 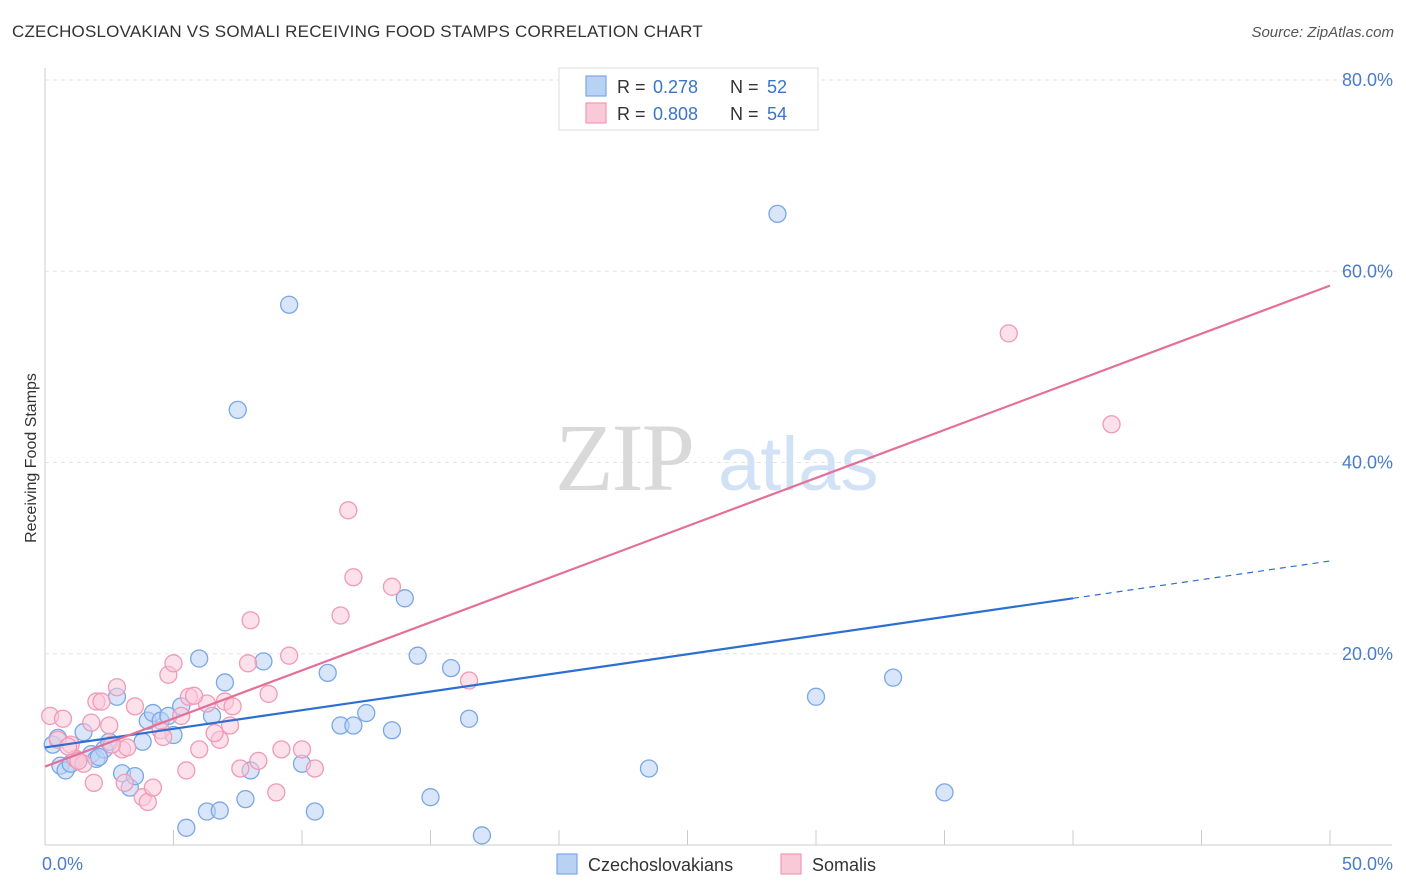 What do you see at coordinates (791, 864) in the screenshot?
I see `series-legend-swatch-somalis` at bounding box center [791, 864].